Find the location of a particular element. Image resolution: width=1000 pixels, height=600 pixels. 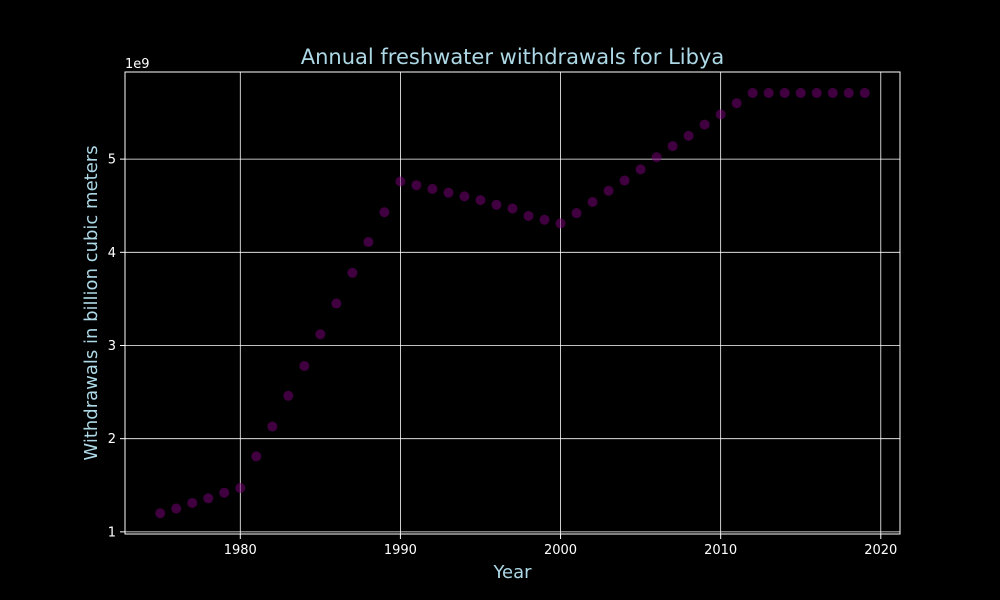

x-tick-label: 2010 is located at coordinates (720, 550).